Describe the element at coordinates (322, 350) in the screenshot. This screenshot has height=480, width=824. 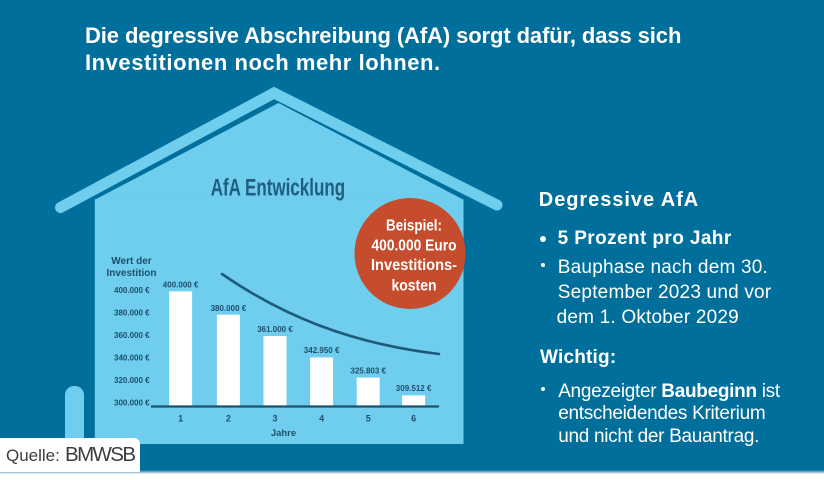
I see `svg-text: 342.950 €` at that location.